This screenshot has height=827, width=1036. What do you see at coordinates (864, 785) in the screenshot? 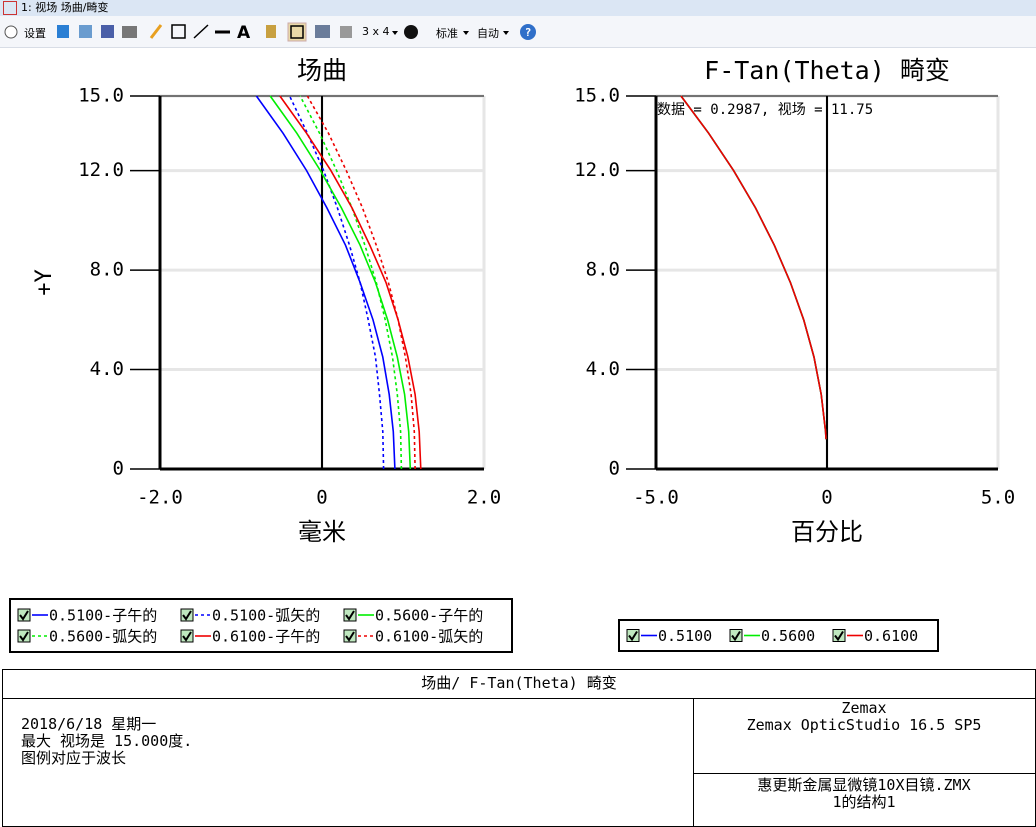
I see `footer-right-line: 惠更斯金属显微镜10X目镜.ZMX` at bounding box center [864, 785].